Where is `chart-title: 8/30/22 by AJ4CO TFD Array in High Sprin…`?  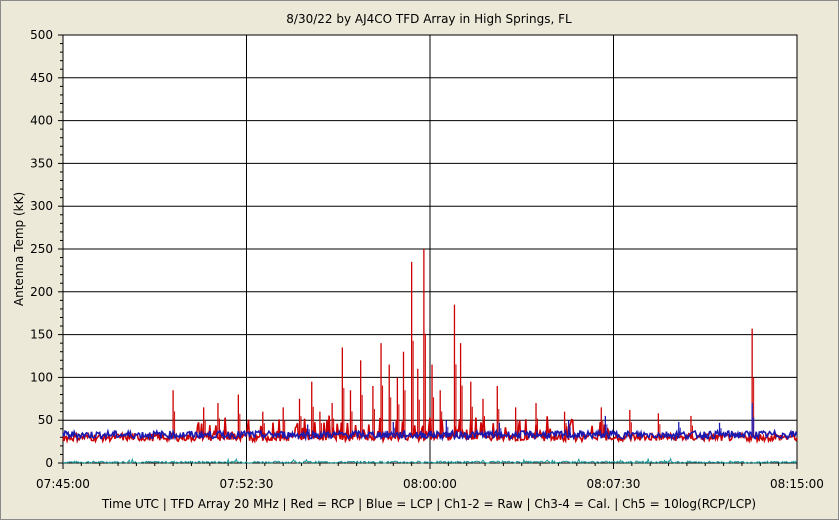 chart-title: 8/30/22 by AJ4CO TFD Array in High Sprin… is located at coordinates (429, 19).